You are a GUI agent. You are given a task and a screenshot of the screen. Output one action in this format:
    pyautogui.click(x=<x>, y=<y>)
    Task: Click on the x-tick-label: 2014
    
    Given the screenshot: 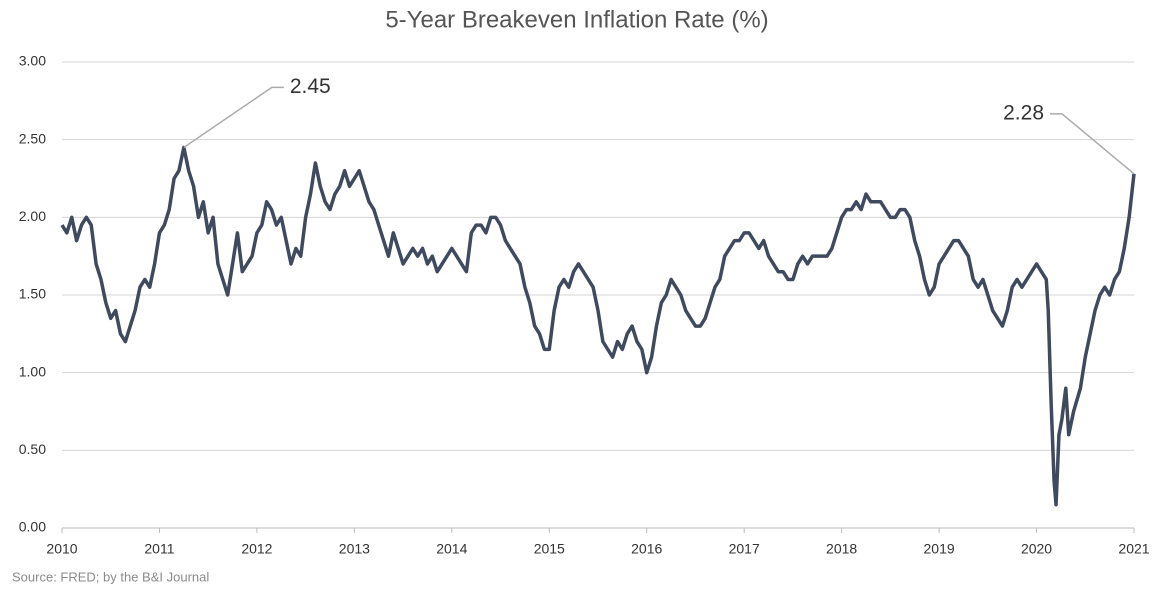 What is the action you would take?
    pyautogui.click(x=451, y=549)
    